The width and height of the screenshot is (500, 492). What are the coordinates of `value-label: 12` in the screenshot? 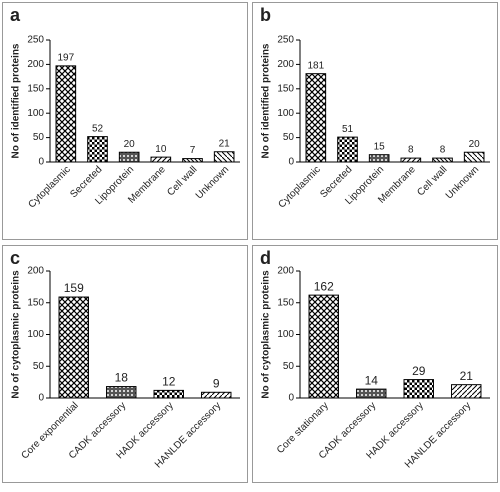 It's located at (169, 382).